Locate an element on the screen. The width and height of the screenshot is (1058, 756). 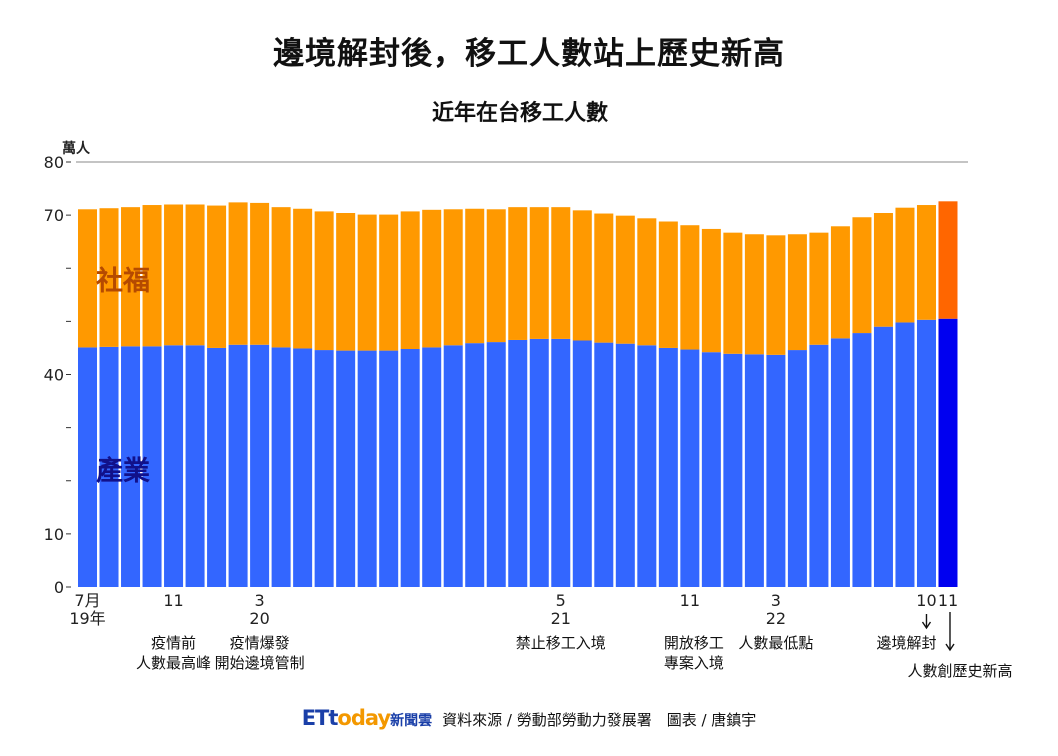
annotation-label: 人數最高峰 is located at coordinates (173, 663).